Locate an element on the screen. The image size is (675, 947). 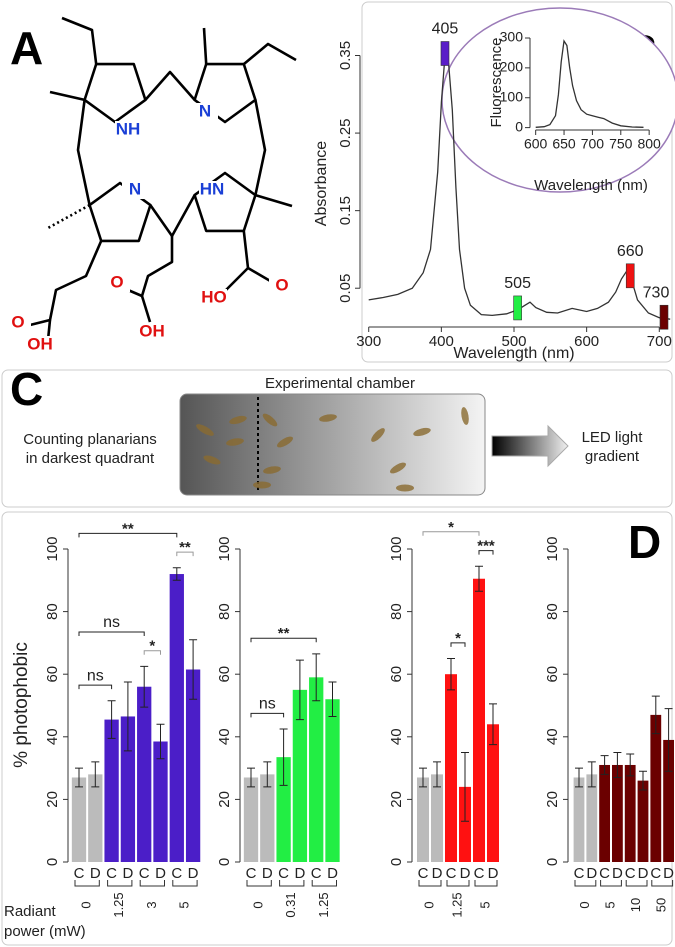
panel-letter: C is located at coordinates (26, 389).